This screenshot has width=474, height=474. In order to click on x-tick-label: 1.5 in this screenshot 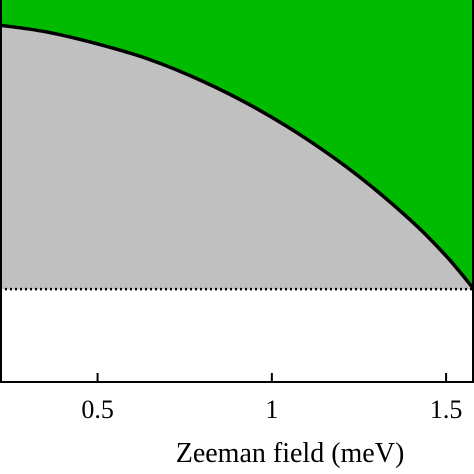, I will do `click(446, 409)`.